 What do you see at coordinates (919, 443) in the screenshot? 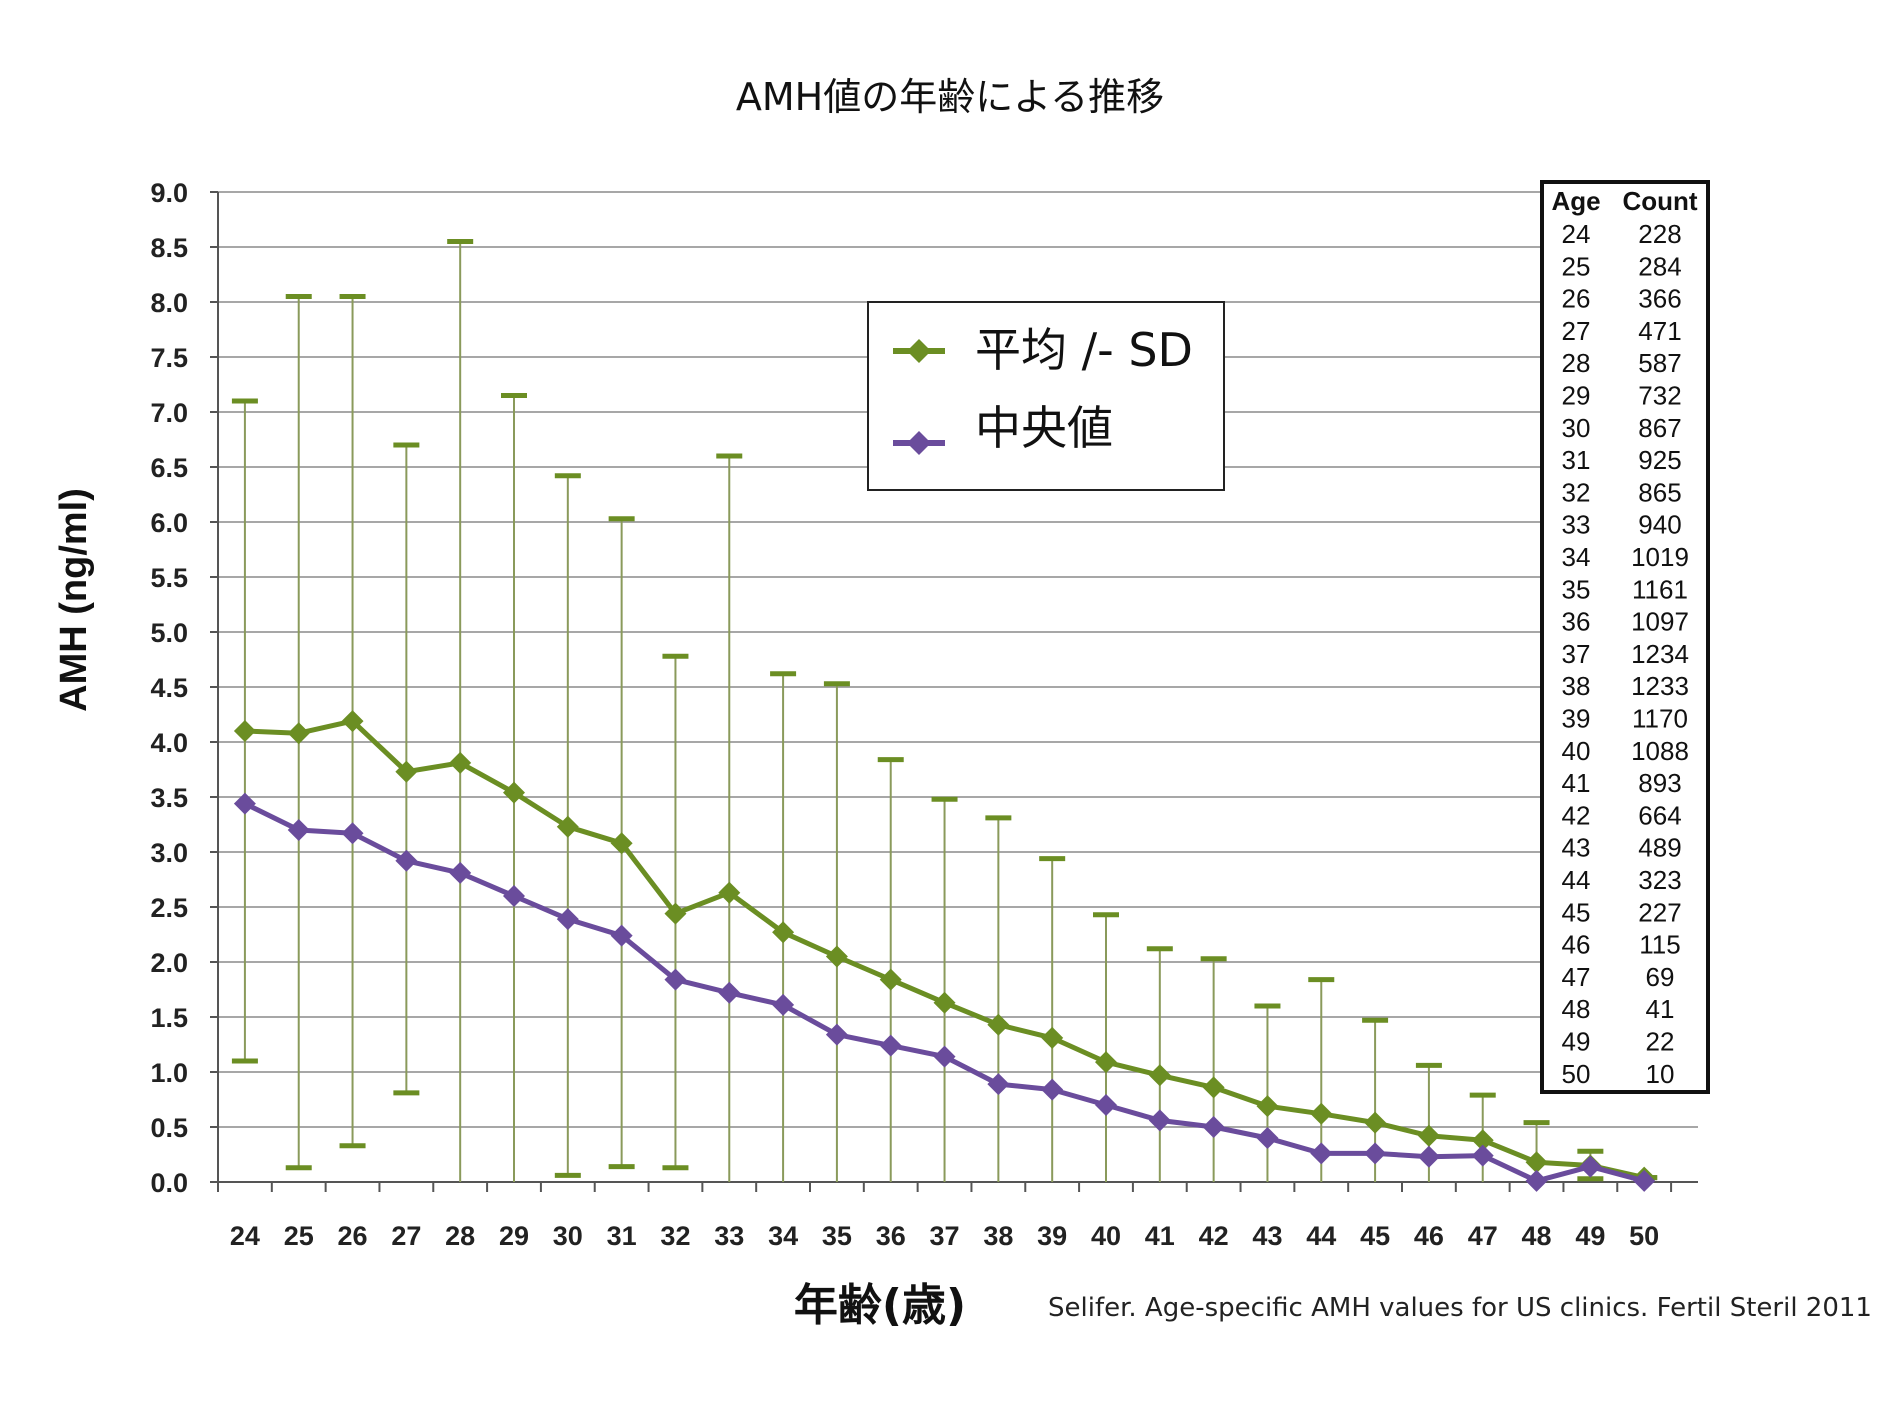
I see `legend-median-marker` at bounding box center [919, 443].